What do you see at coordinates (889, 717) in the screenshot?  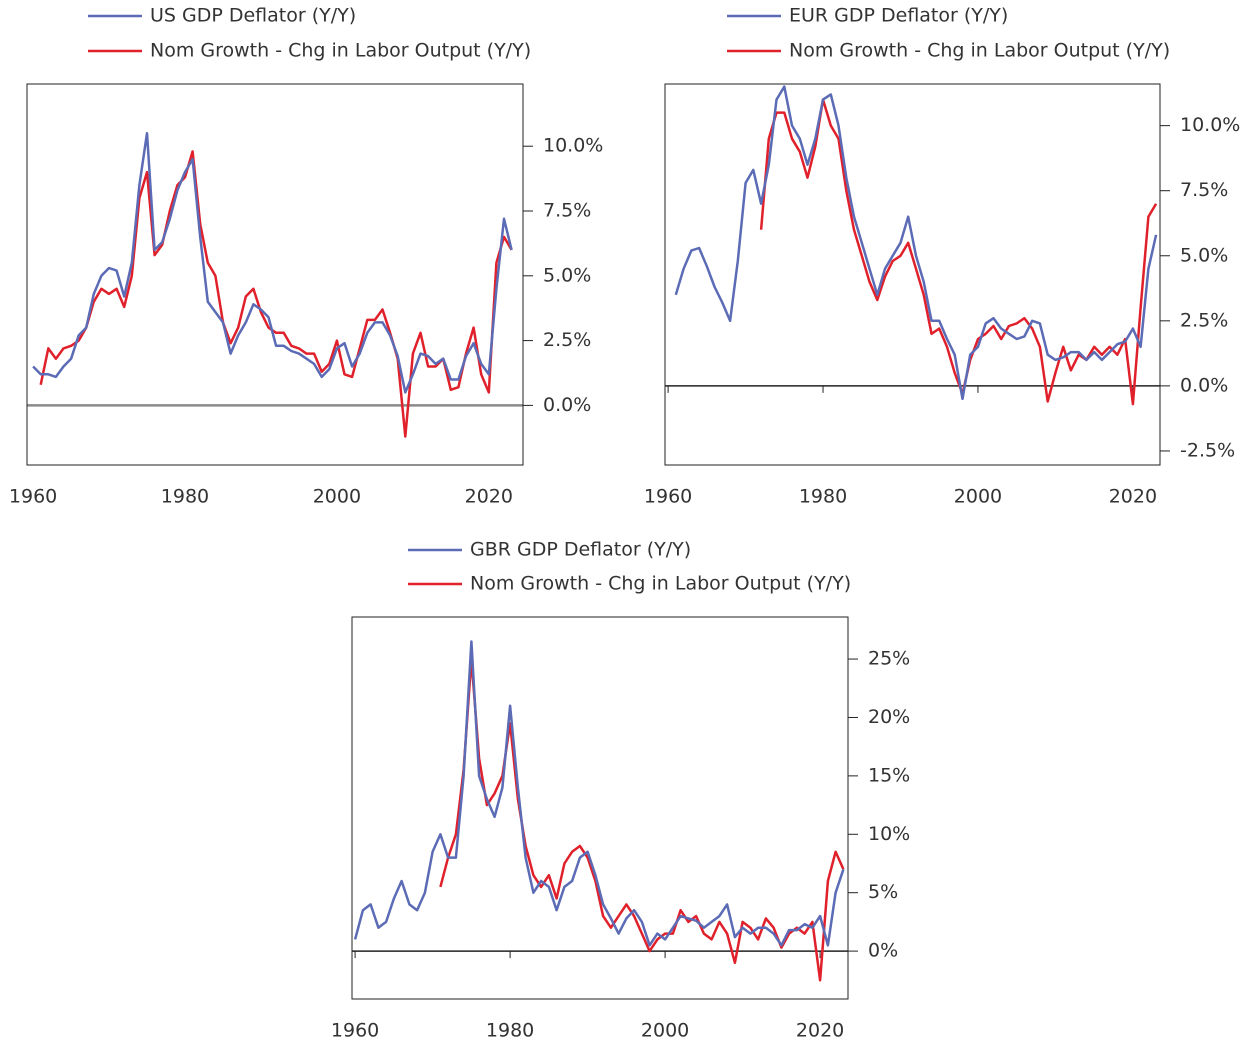 I see `y-tick-label: 20%` at bounding box center [889, 717].